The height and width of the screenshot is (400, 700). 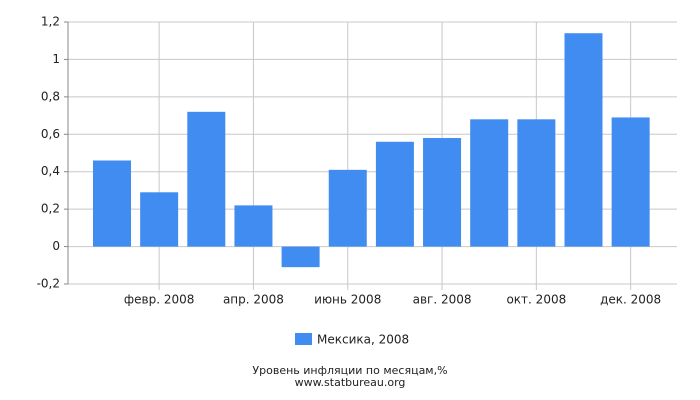 What do you see at coordinates (48, 284) in the screenshot?
I see `y-tick-label: -0,2` at bounding box center [48, 284].